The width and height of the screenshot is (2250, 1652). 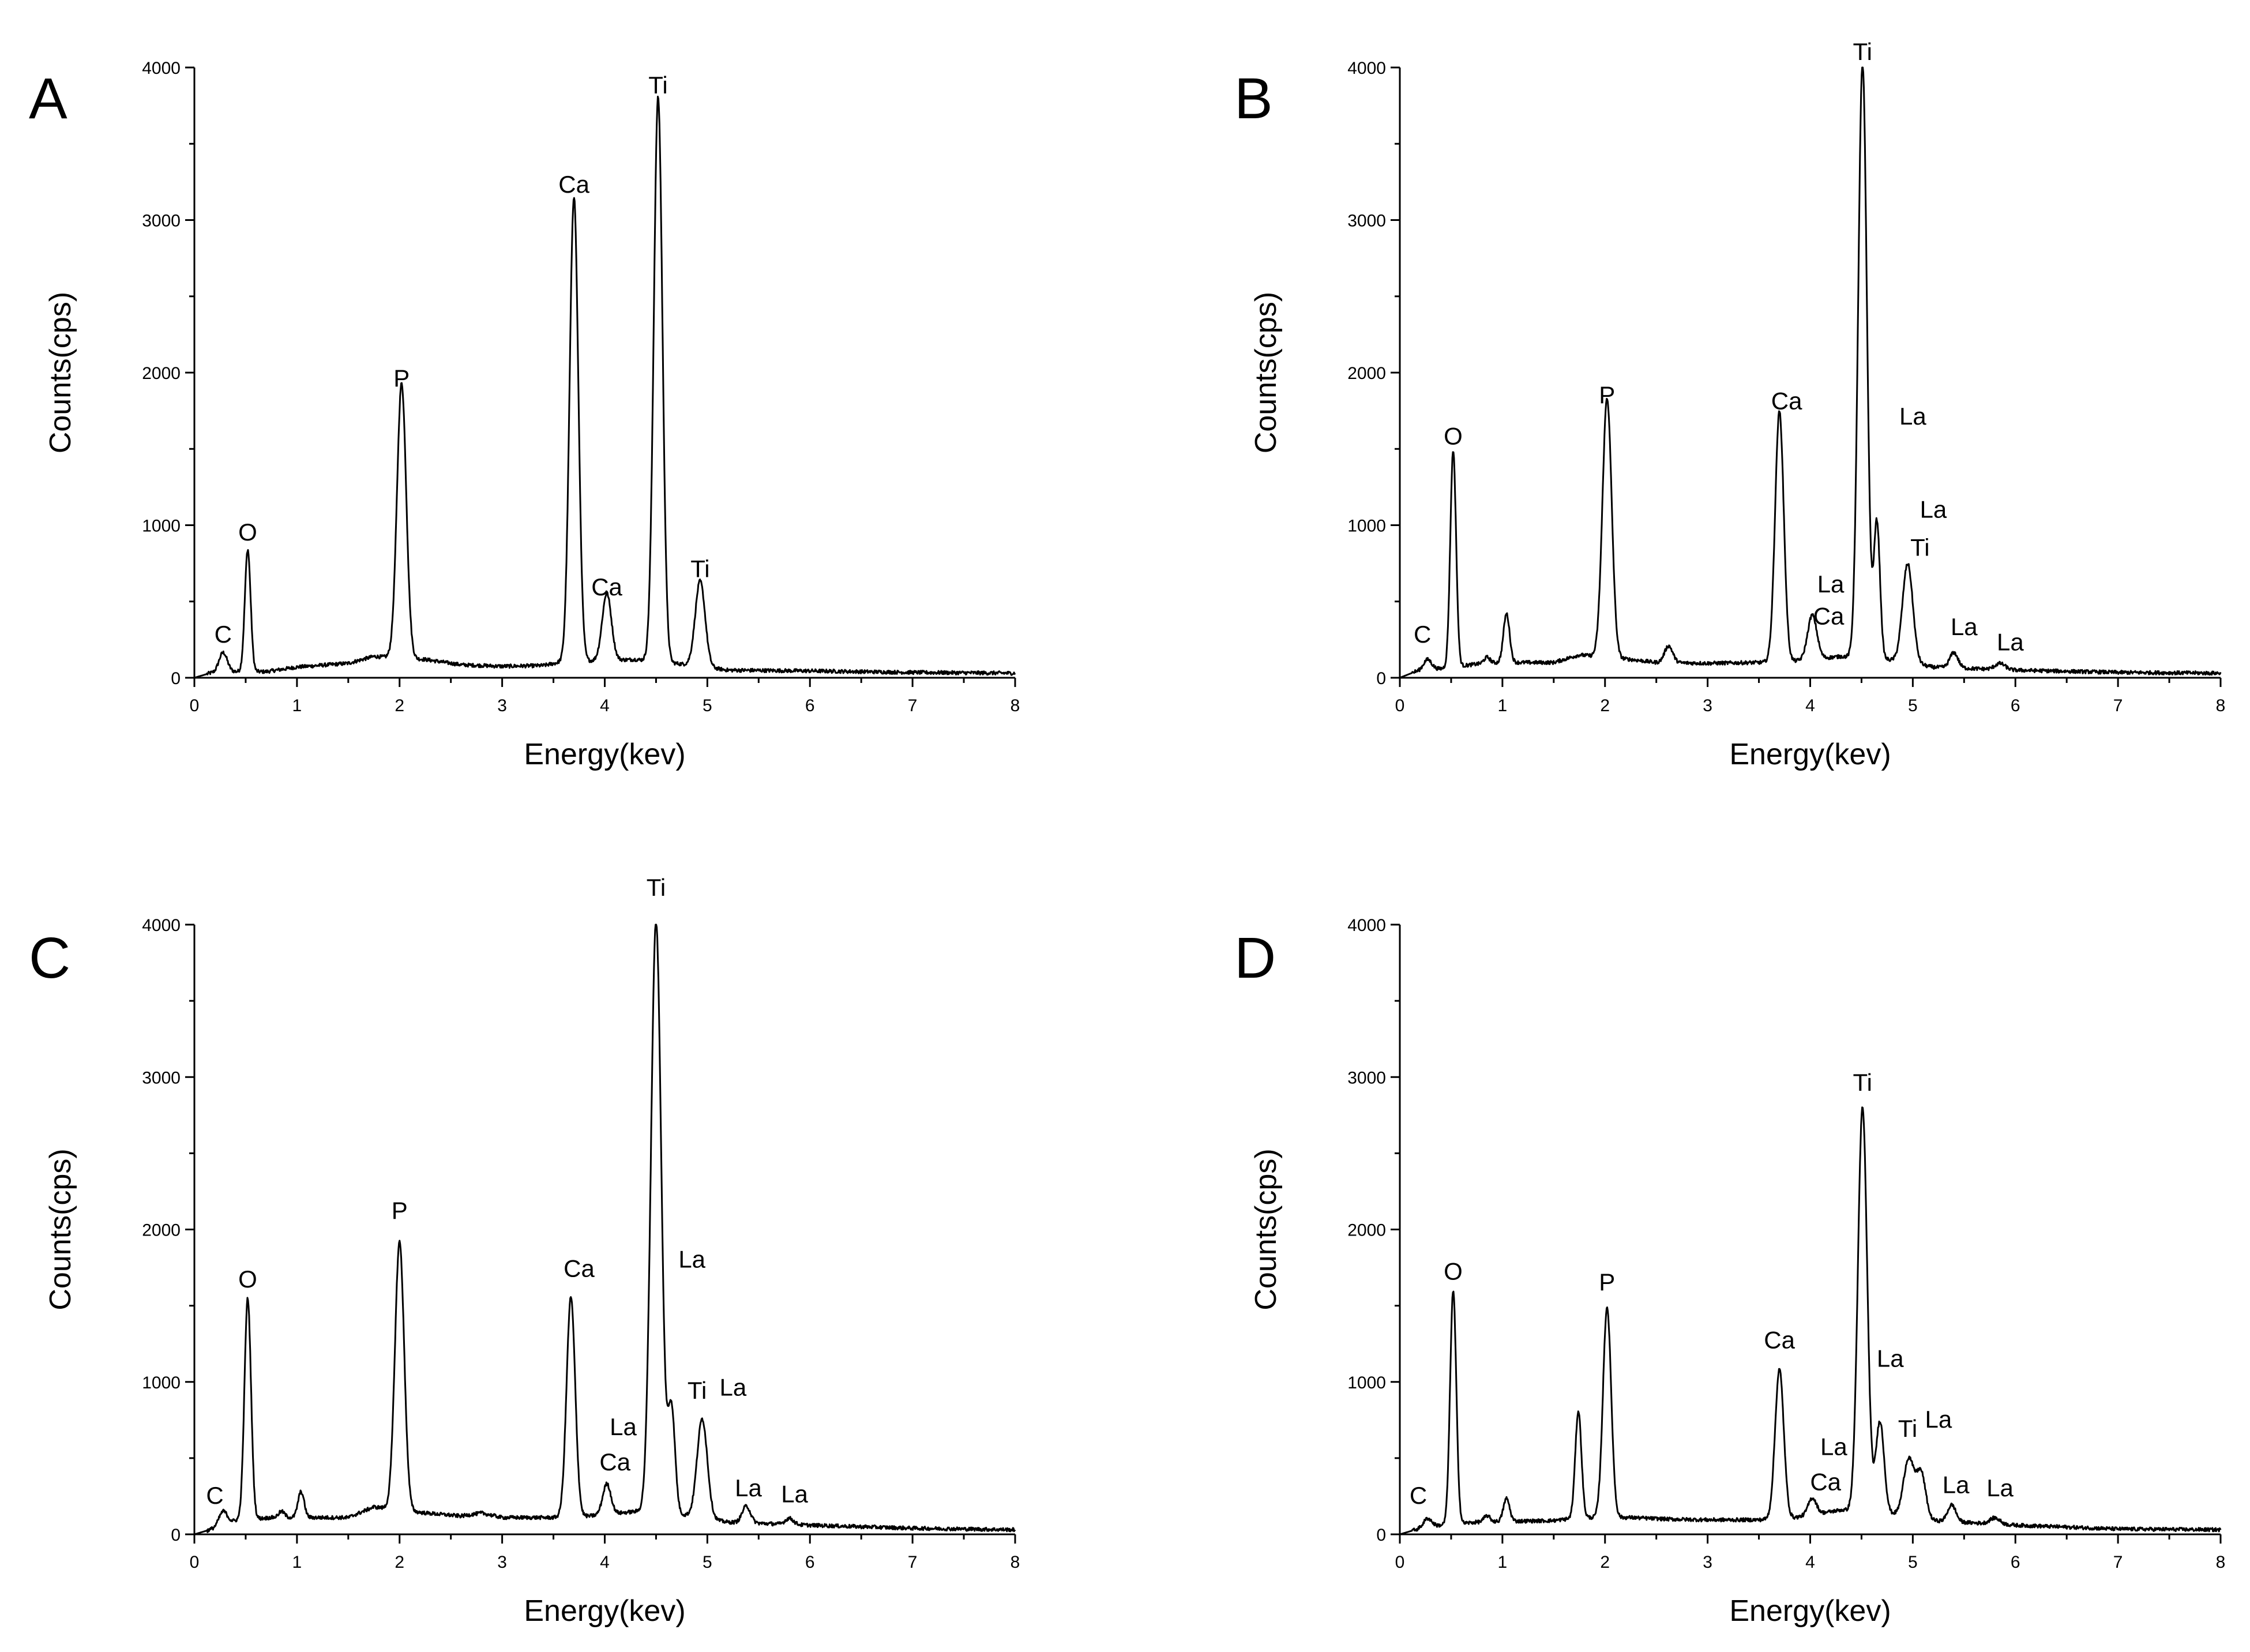 I want to click on panel-letter: B, so click(x=1253, y=99).